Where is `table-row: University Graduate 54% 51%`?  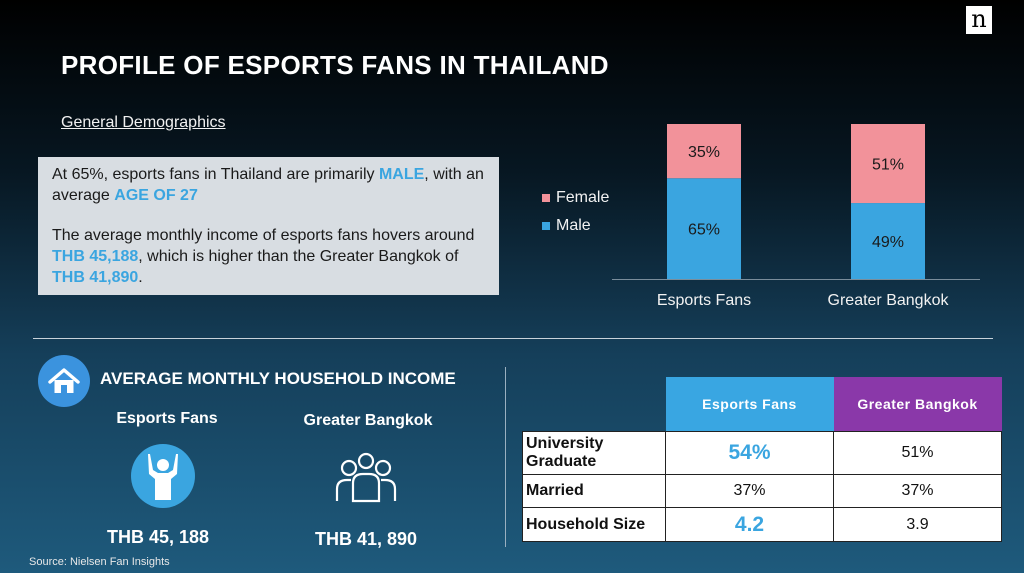 table-row: University Graduate 54% 51% is located at coordinates (762, 453).